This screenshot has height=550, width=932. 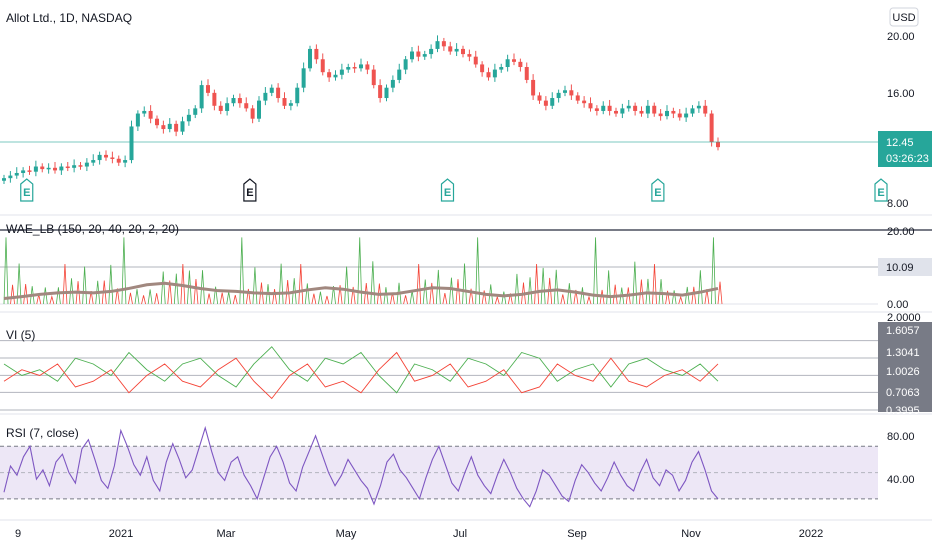 I want to click on currency-tag: USD, so click(x=904, y=17).